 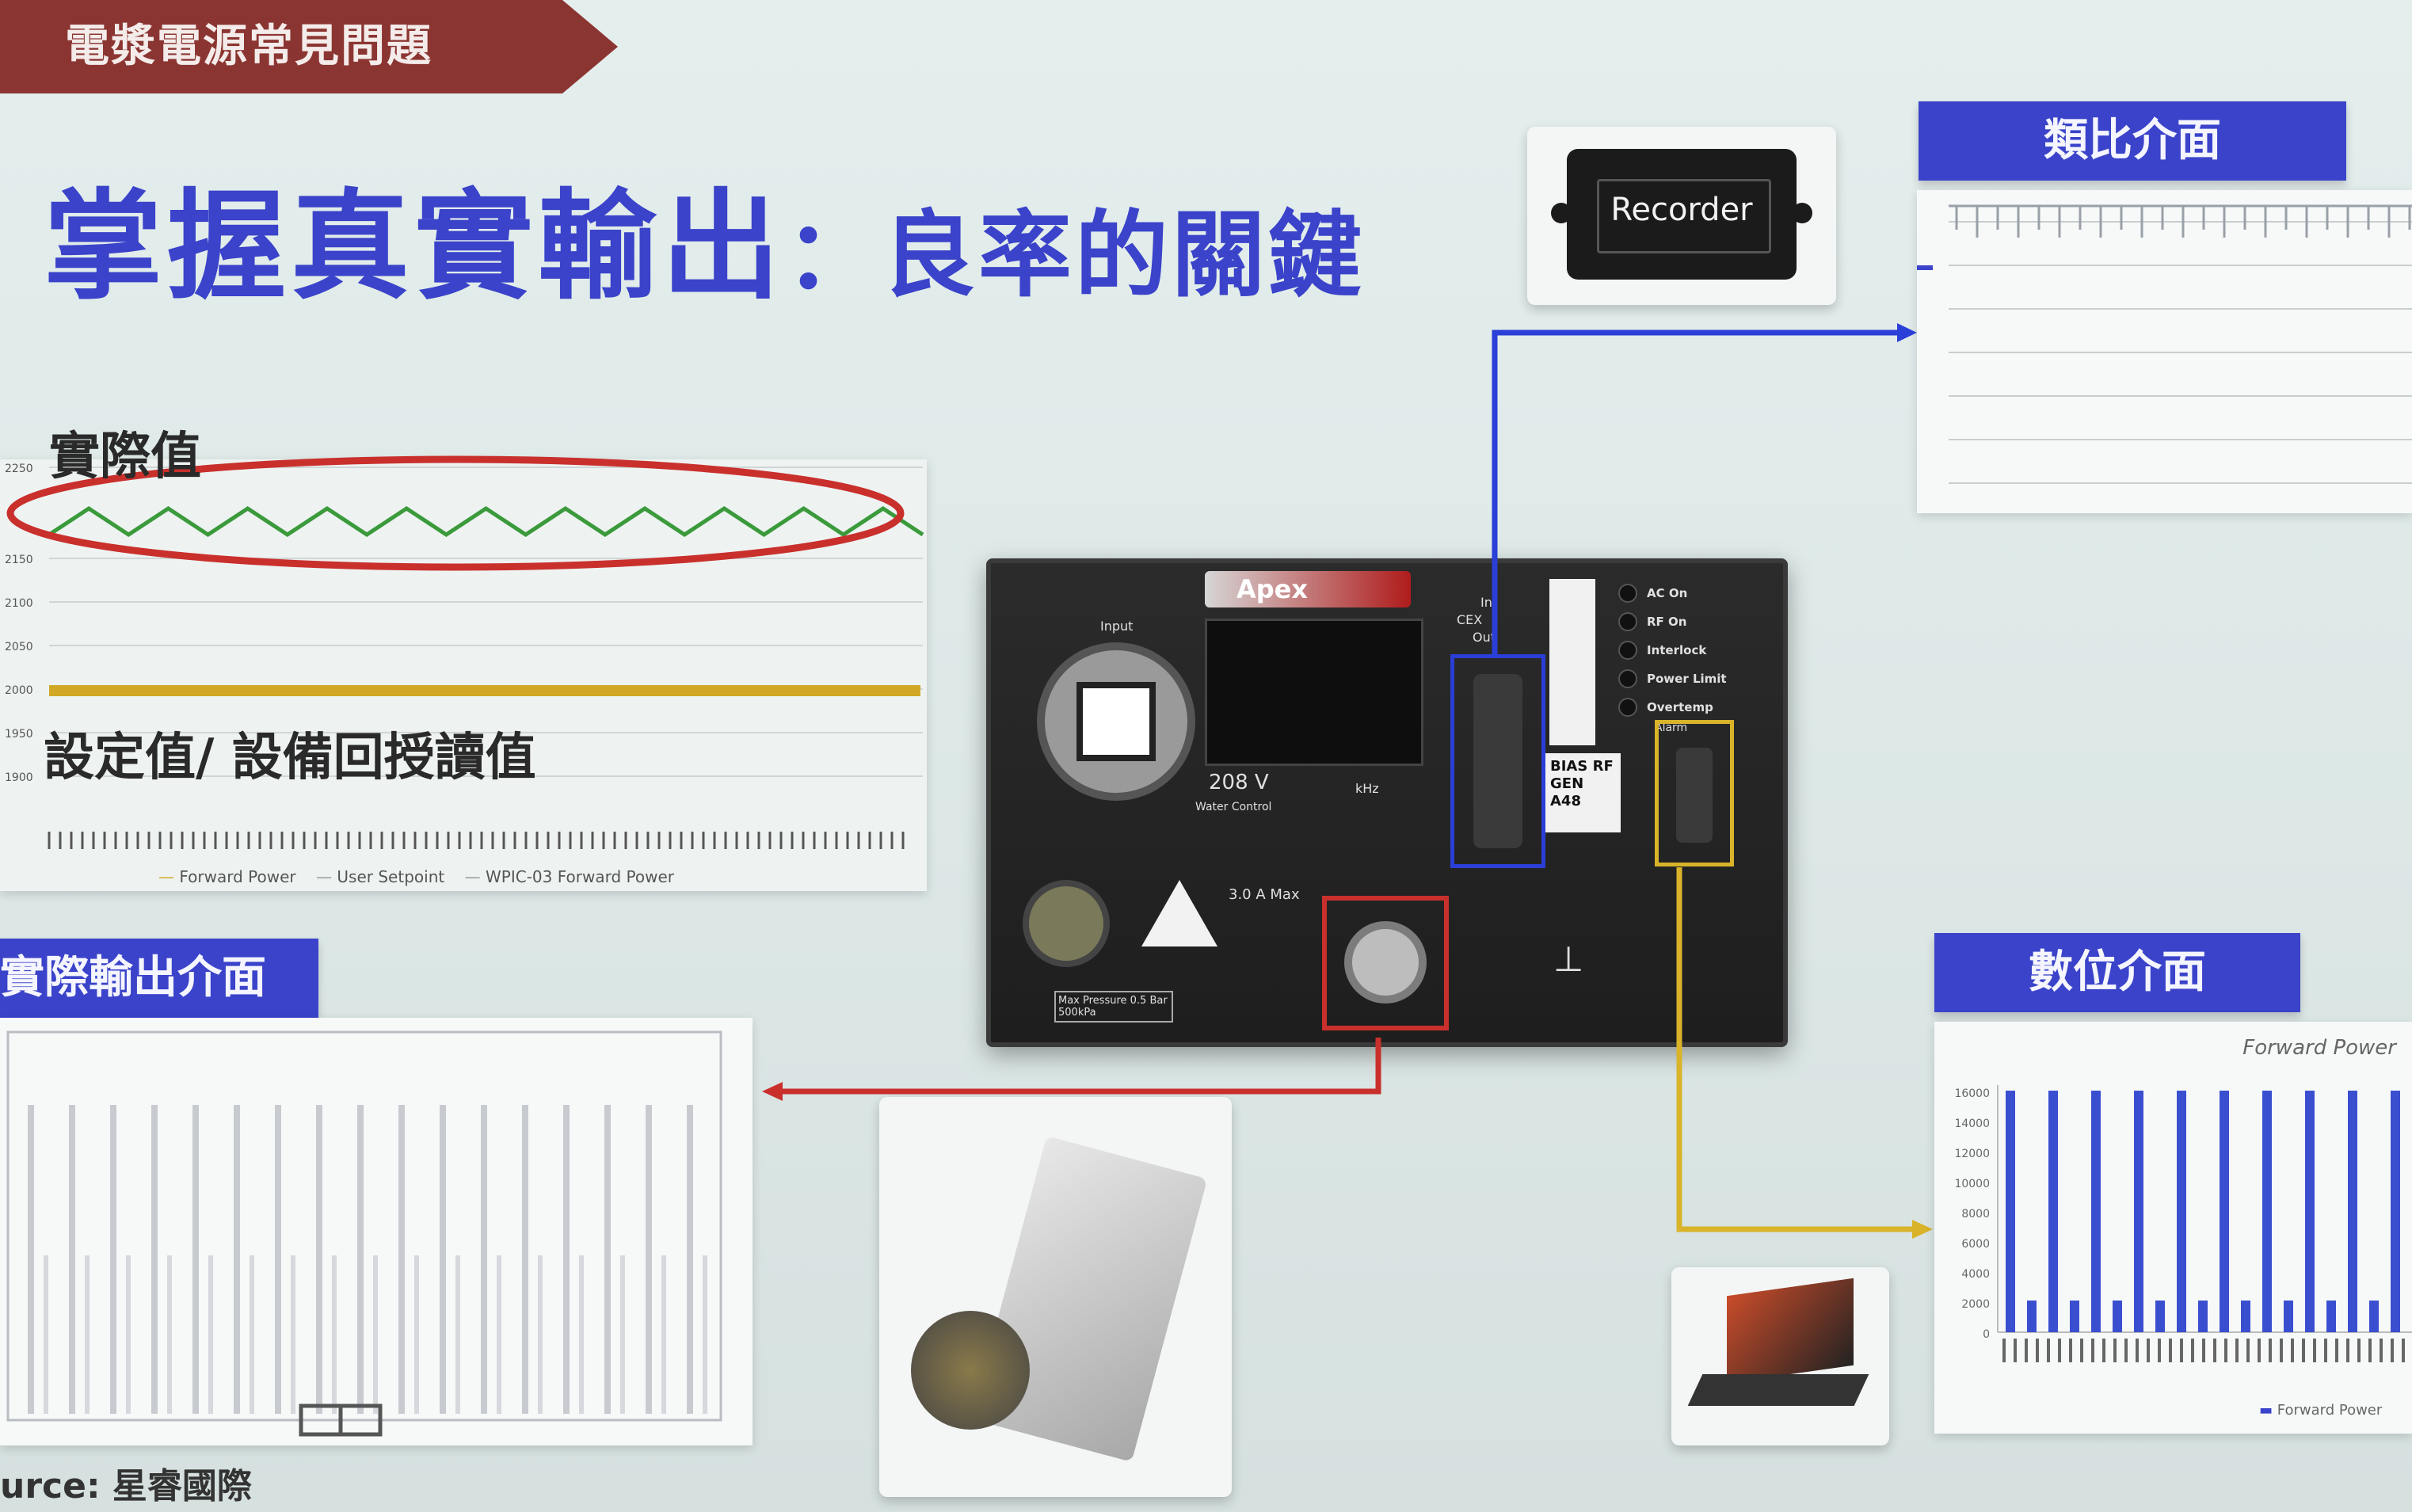 What do you see at coordinates (1972, 1184) in the screenshot?
I see `digital-y-tick: 10000` at bounding box center [1972, 1184].